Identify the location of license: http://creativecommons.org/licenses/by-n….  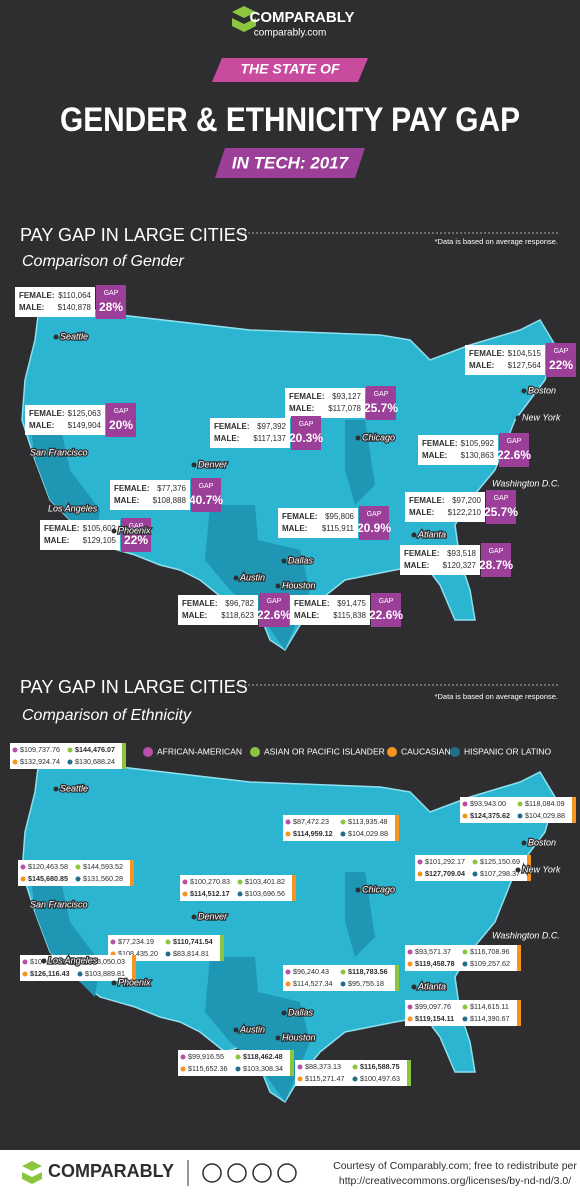
(455, 1181).